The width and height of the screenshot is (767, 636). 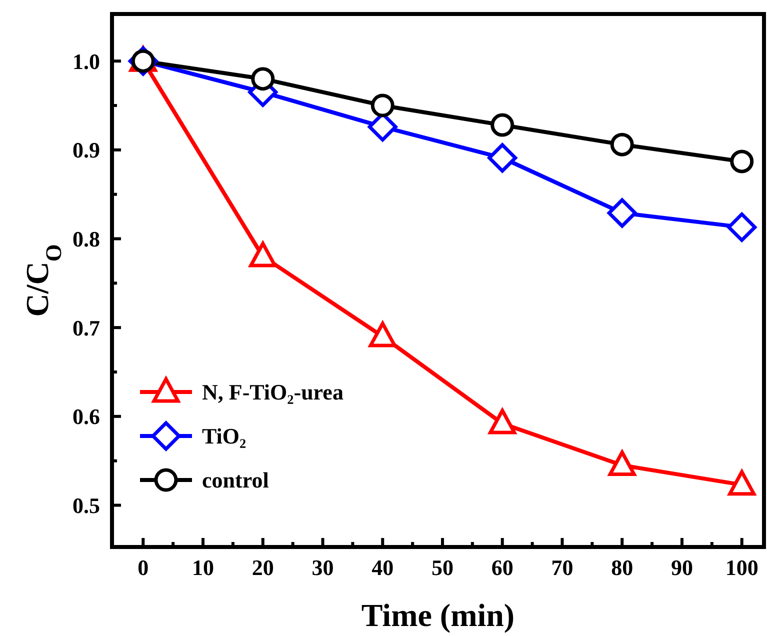 I want to click on legend-label: N, F-TiO₂-urea, so click(x=273, y=392).